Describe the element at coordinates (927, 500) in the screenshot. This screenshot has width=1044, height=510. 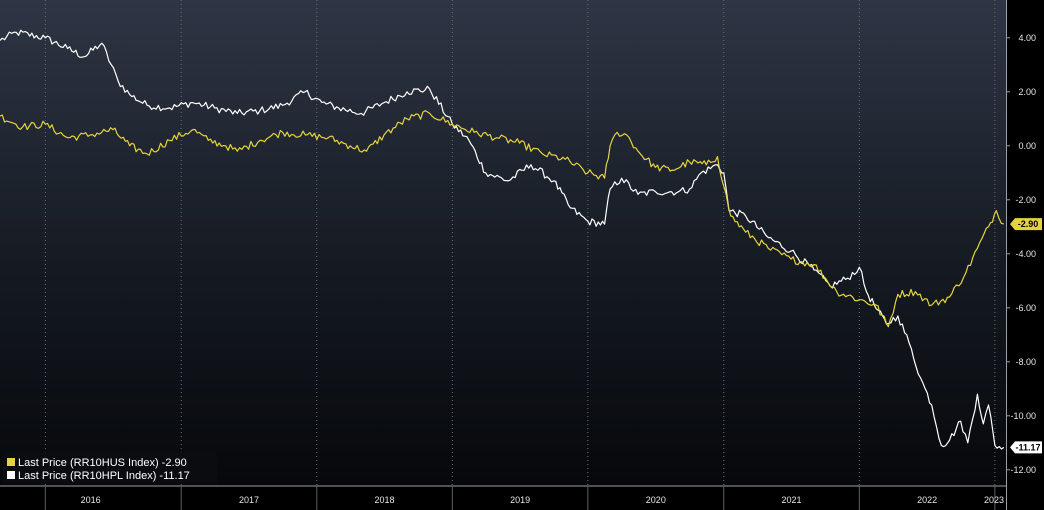
I see `x-tick-label-2022: 2022` at that location.